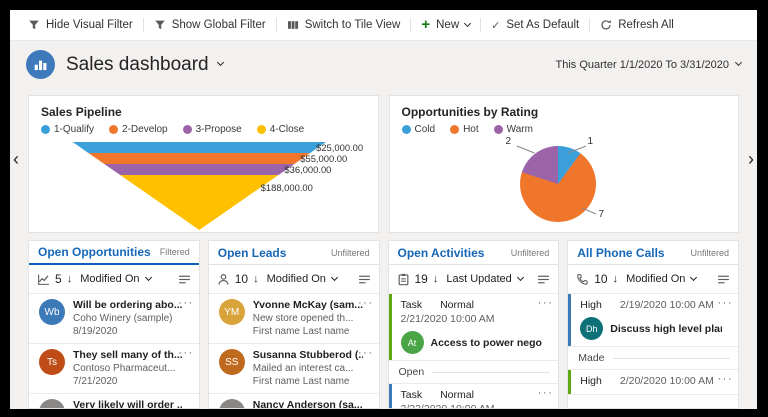 The width and height of the screenshot is (768, 417). Describe the element at coordinates (601, 214) in the screenshot. I see `pie-label-hot: 7` at that location.